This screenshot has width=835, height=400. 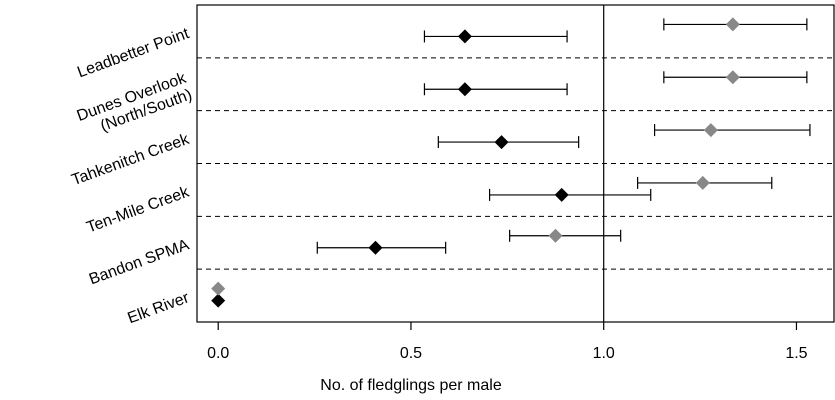 I want to click on x-tick-label: 0.0, so click(x=218, y=353).